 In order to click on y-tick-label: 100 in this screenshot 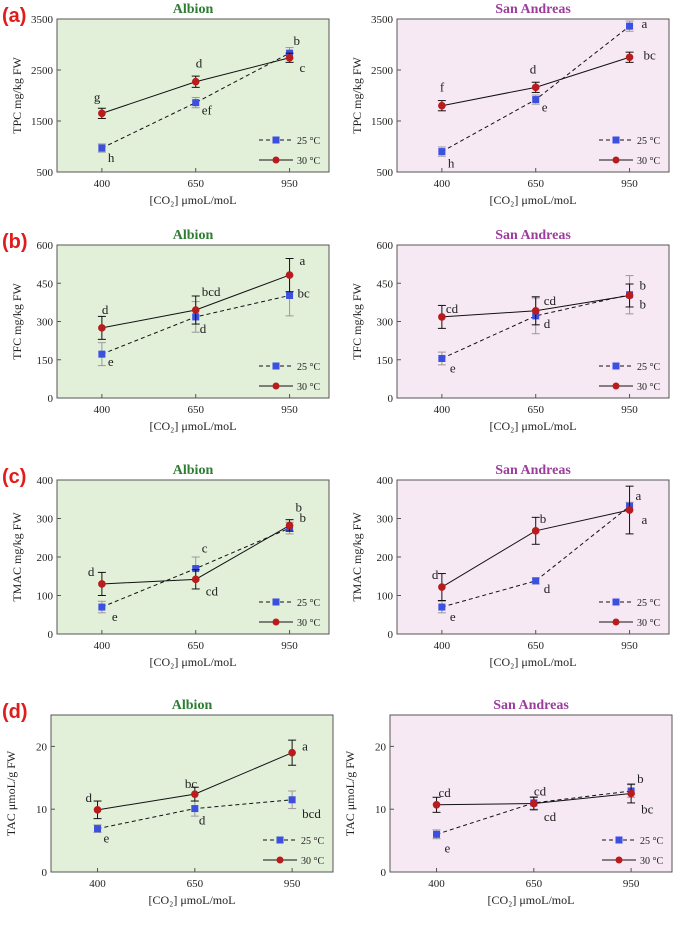, I will do `click(45, 597)`.